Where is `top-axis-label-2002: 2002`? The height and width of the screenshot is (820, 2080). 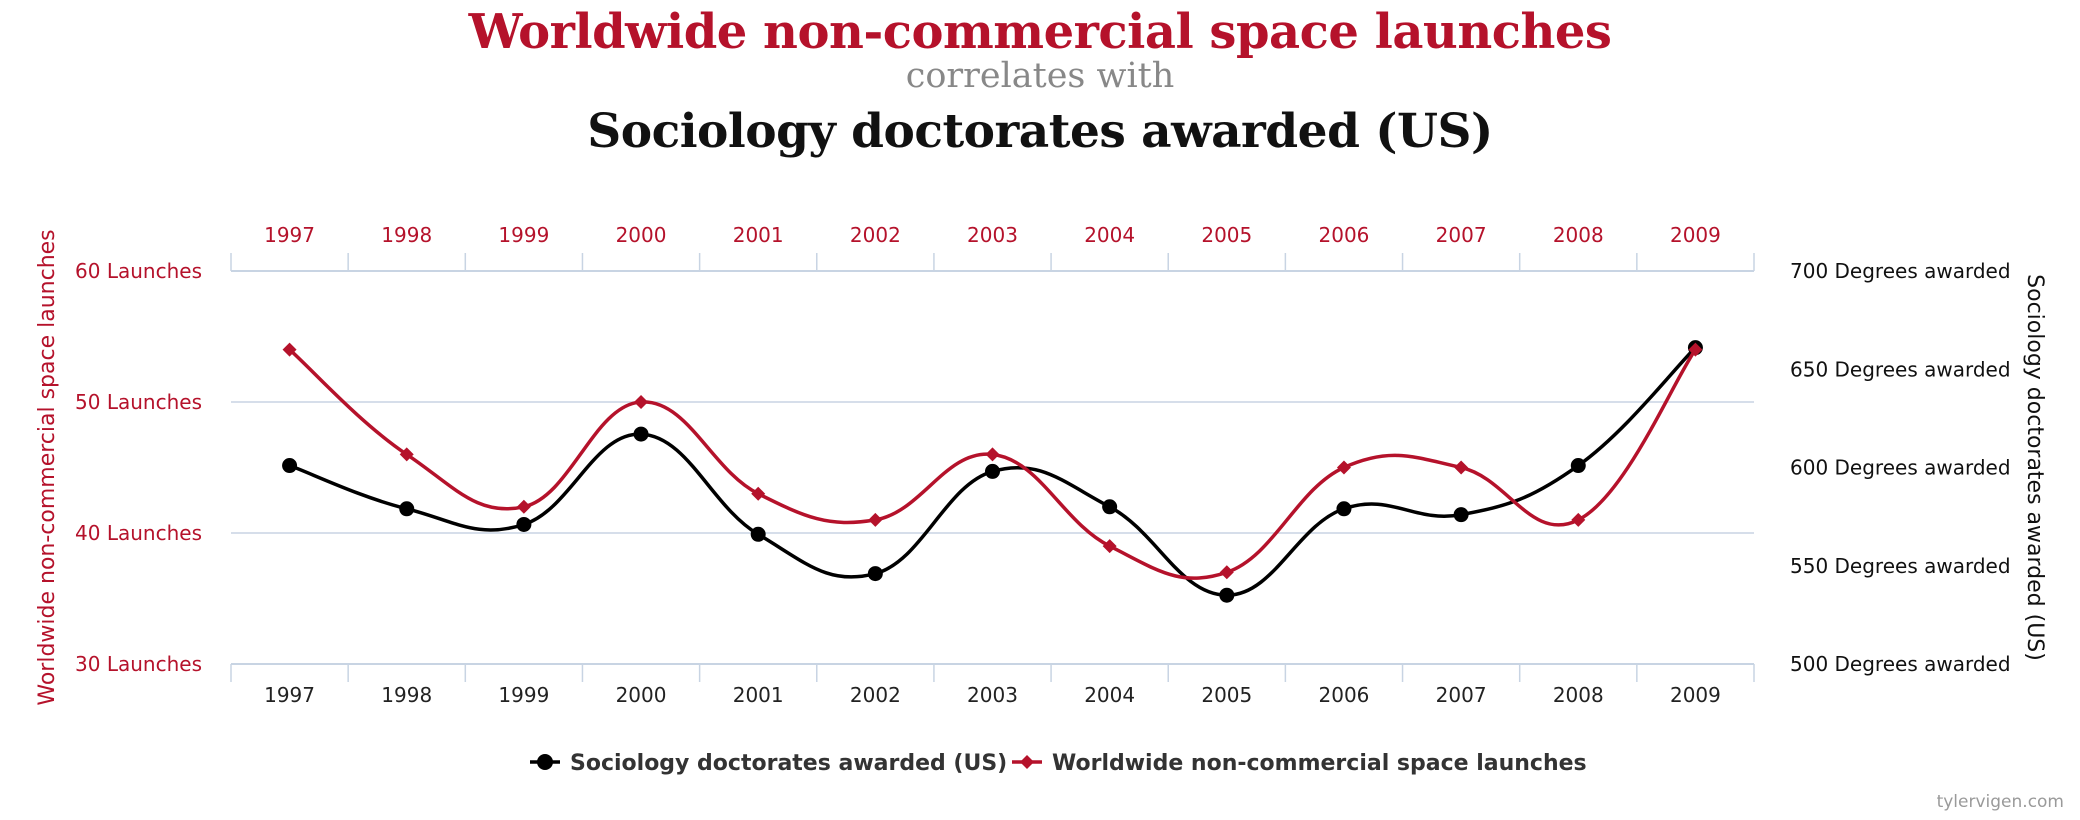 top-axis-label-2002: 2002 is located at coordinates (875, 235).